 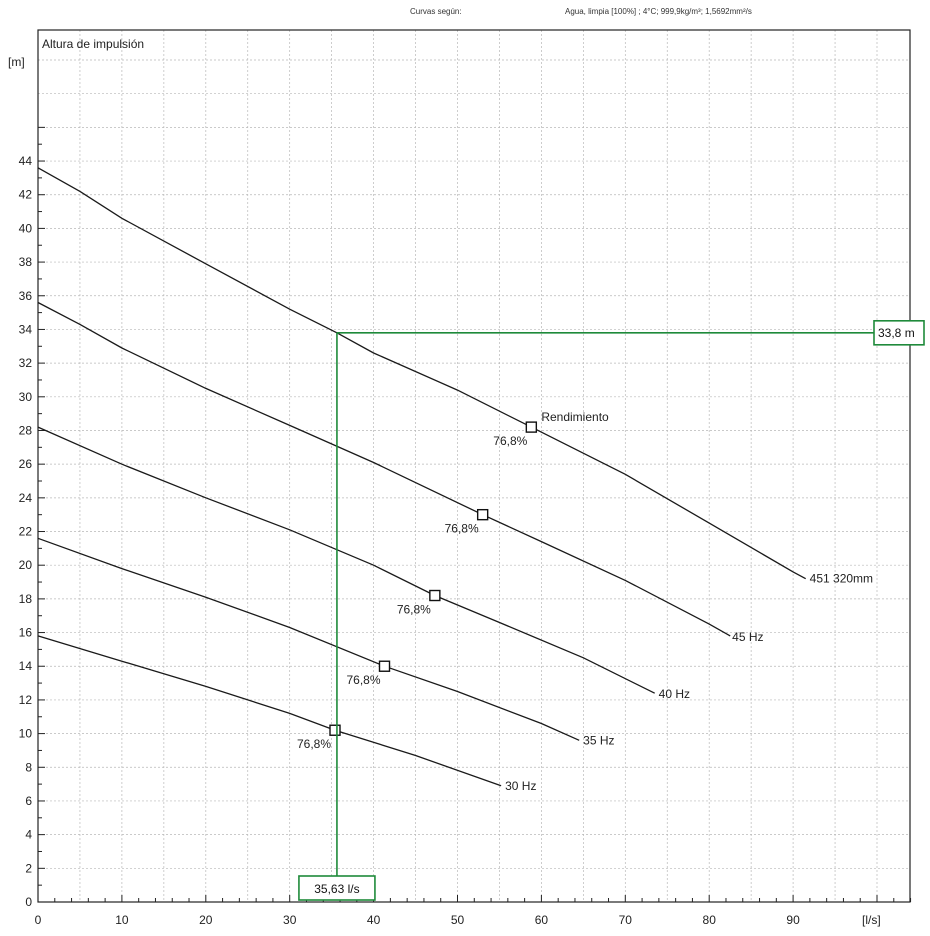 I want to click on x-tick-label: 60, so click(x=542, y=920).